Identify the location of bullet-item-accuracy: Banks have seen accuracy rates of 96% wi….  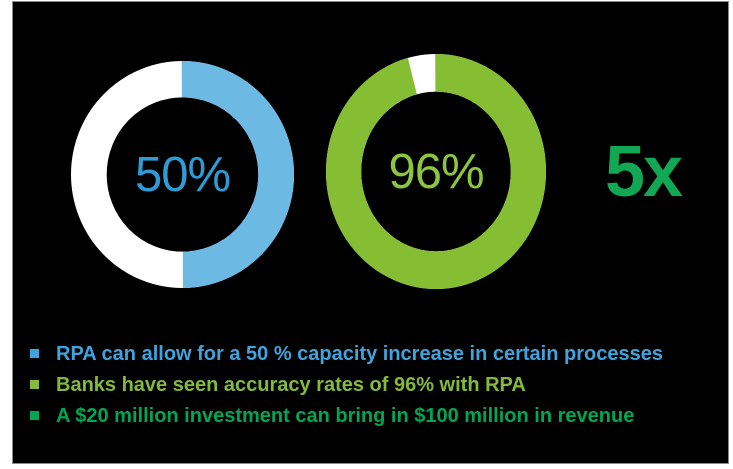
(375, 384).